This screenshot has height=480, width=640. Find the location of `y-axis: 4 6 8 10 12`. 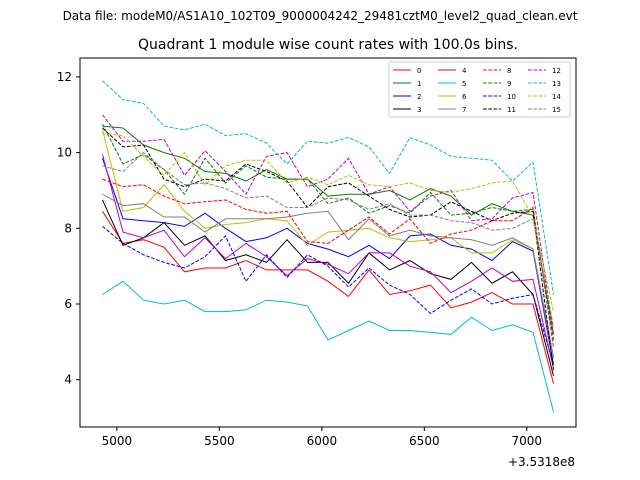

y-axis: 4 6 8 10 12 is located at coordinates (68, 228).